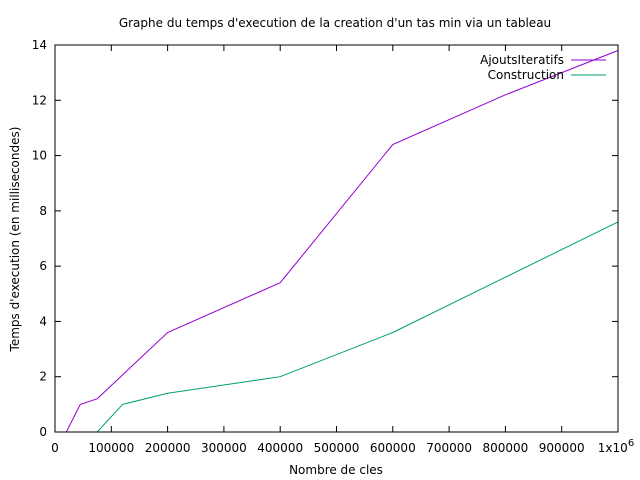  What do you see at coordinates (522, 60) in the screenshot?
I see `legend-label: AjoutsIteratifs` at bounding box center [522, 60].